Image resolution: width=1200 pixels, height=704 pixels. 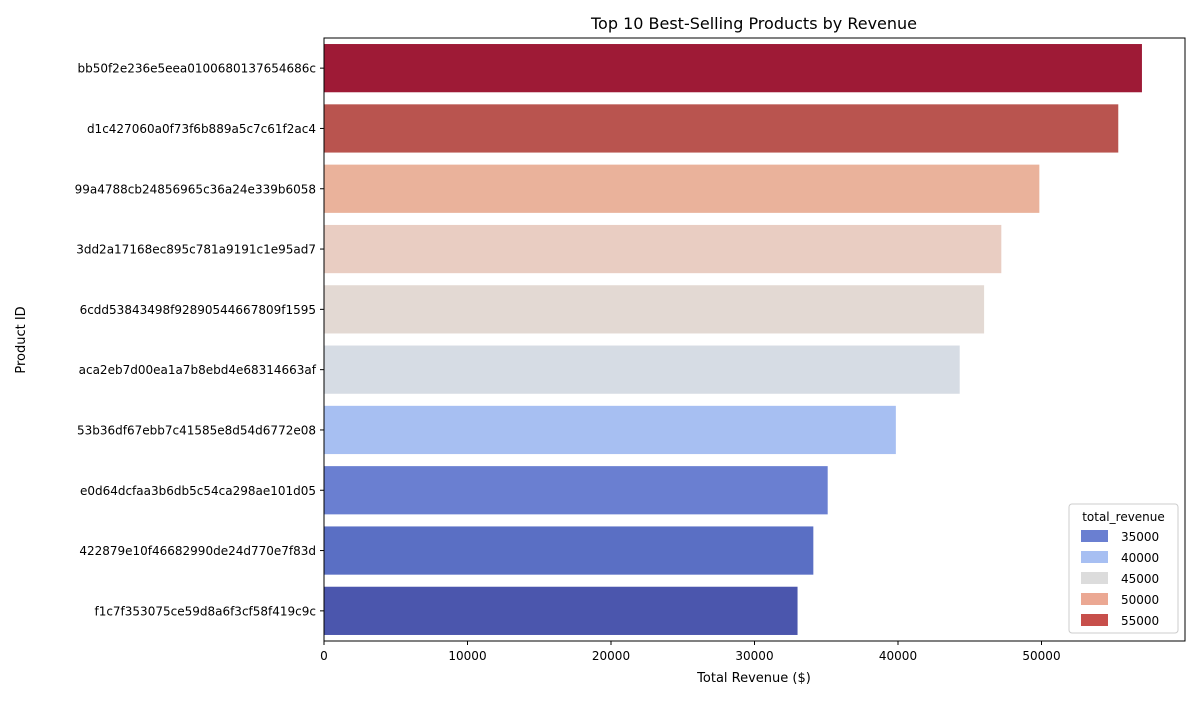 What do you see at coordinates (1123, 517) in the screenshot?
I see `legend-title: total_revenue` at bounding box center [1123, 517].